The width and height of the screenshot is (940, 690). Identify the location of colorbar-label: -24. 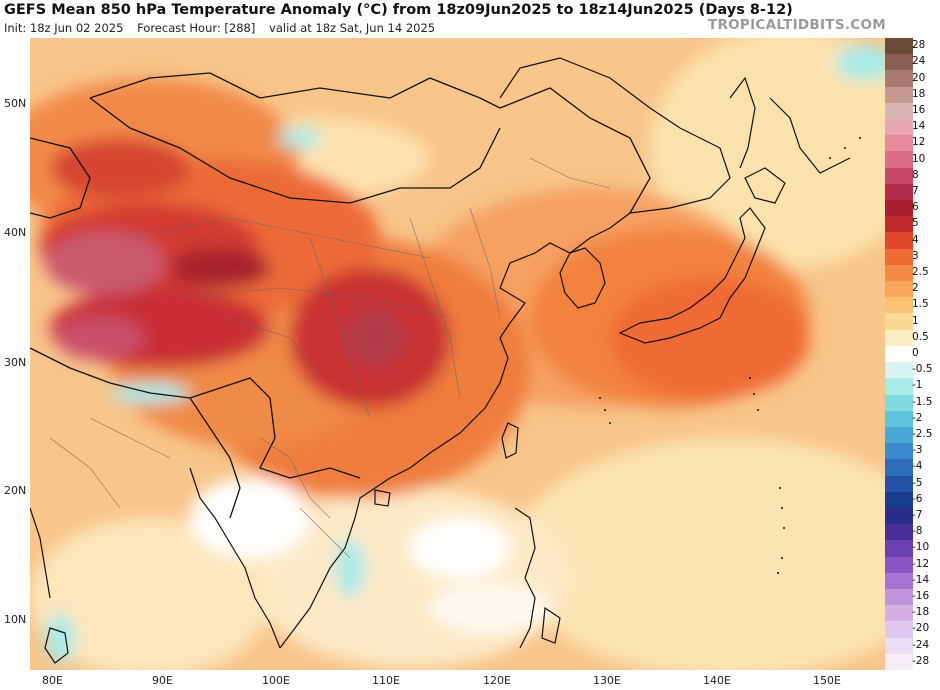
(921, 644).